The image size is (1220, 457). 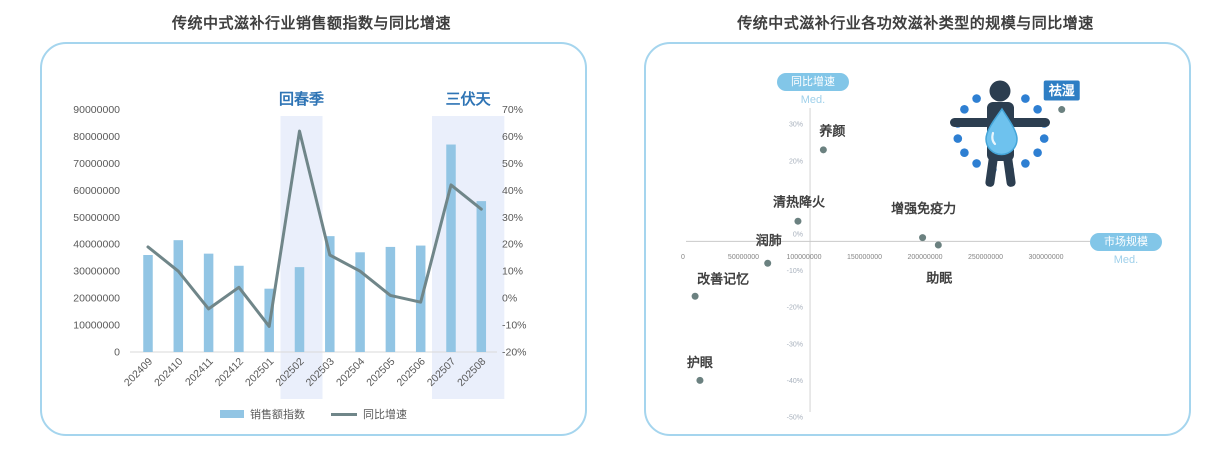 What do you see at coordinates (795, 418) in the screenshot?
I see `scatter-y-tick: -50%` at bounding box center [795, 418].